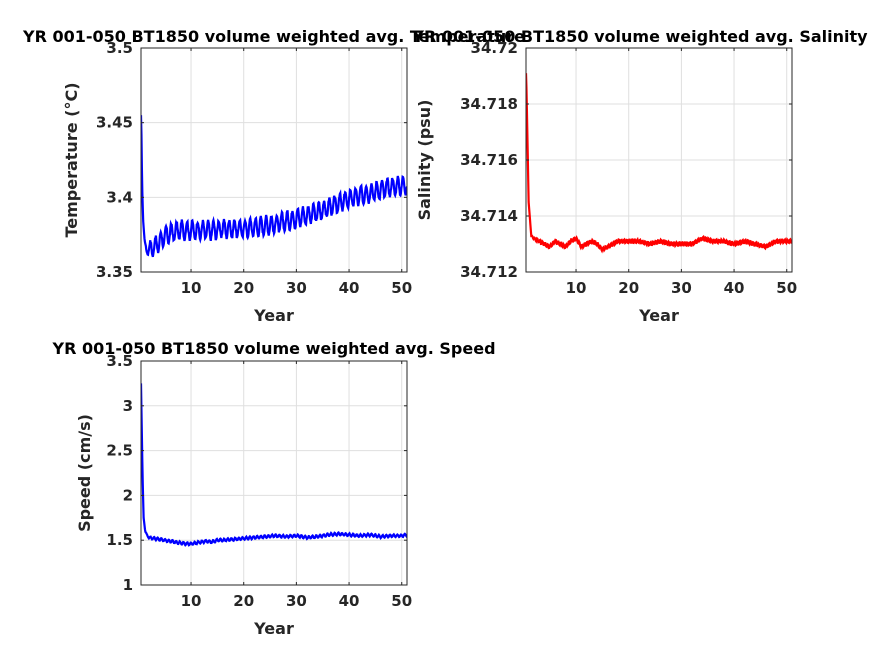 Image resolution: width=875 pixels, height=656 pixels. I want to click on y-tick-label: 3.45, so click(114, 123).